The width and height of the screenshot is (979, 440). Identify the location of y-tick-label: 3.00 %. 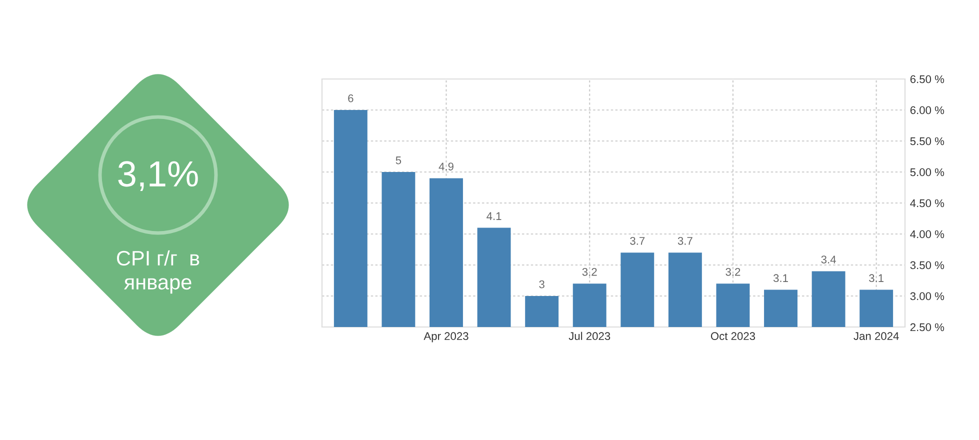
(927, 296).